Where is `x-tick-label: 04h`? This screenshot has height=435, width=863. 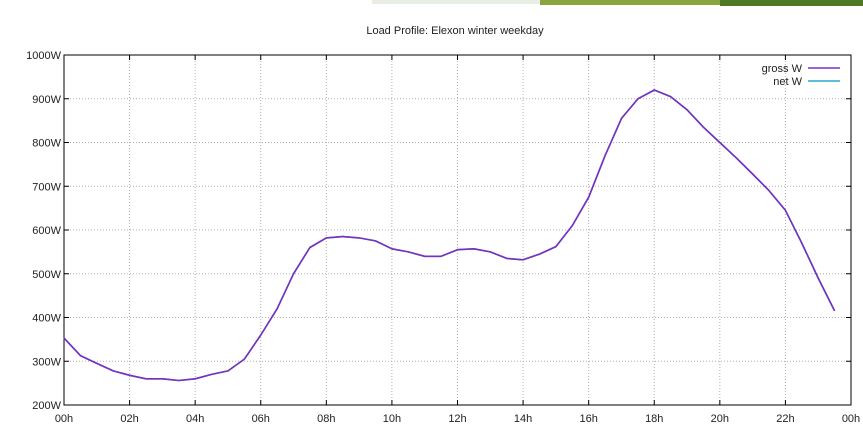
x-tick-label: 04h is located at coordinates (195, 419).